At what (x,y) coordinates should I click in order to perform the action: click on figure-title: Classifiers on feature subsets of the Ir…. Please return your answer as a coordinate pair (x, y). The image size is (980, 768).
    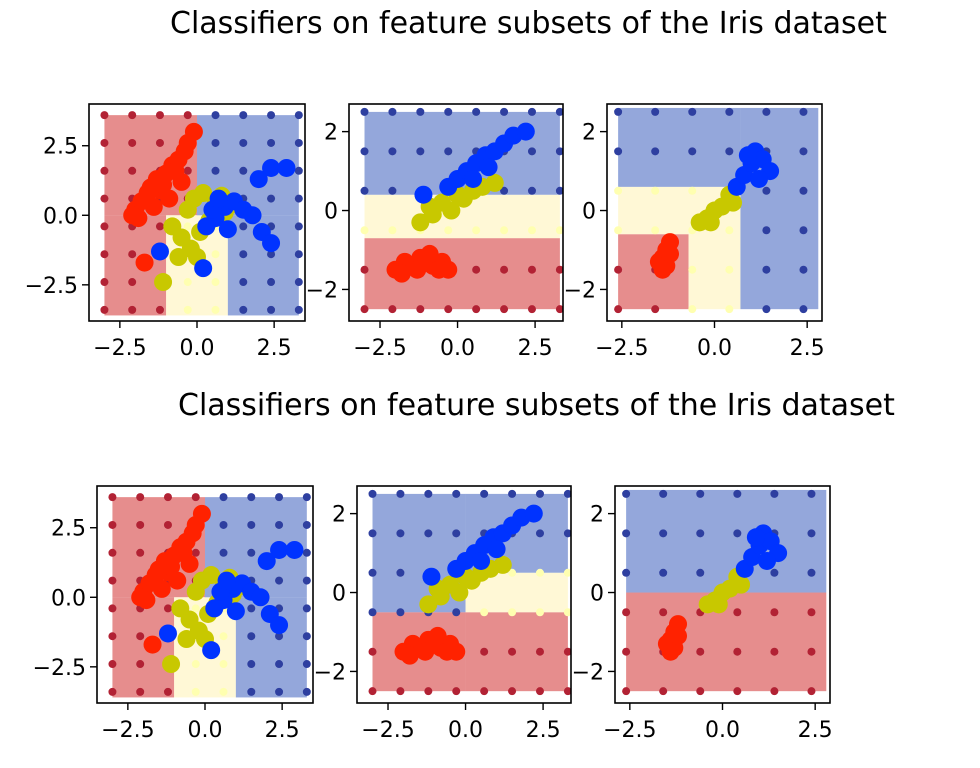
    Looking at the image, I should click on (528, 23).